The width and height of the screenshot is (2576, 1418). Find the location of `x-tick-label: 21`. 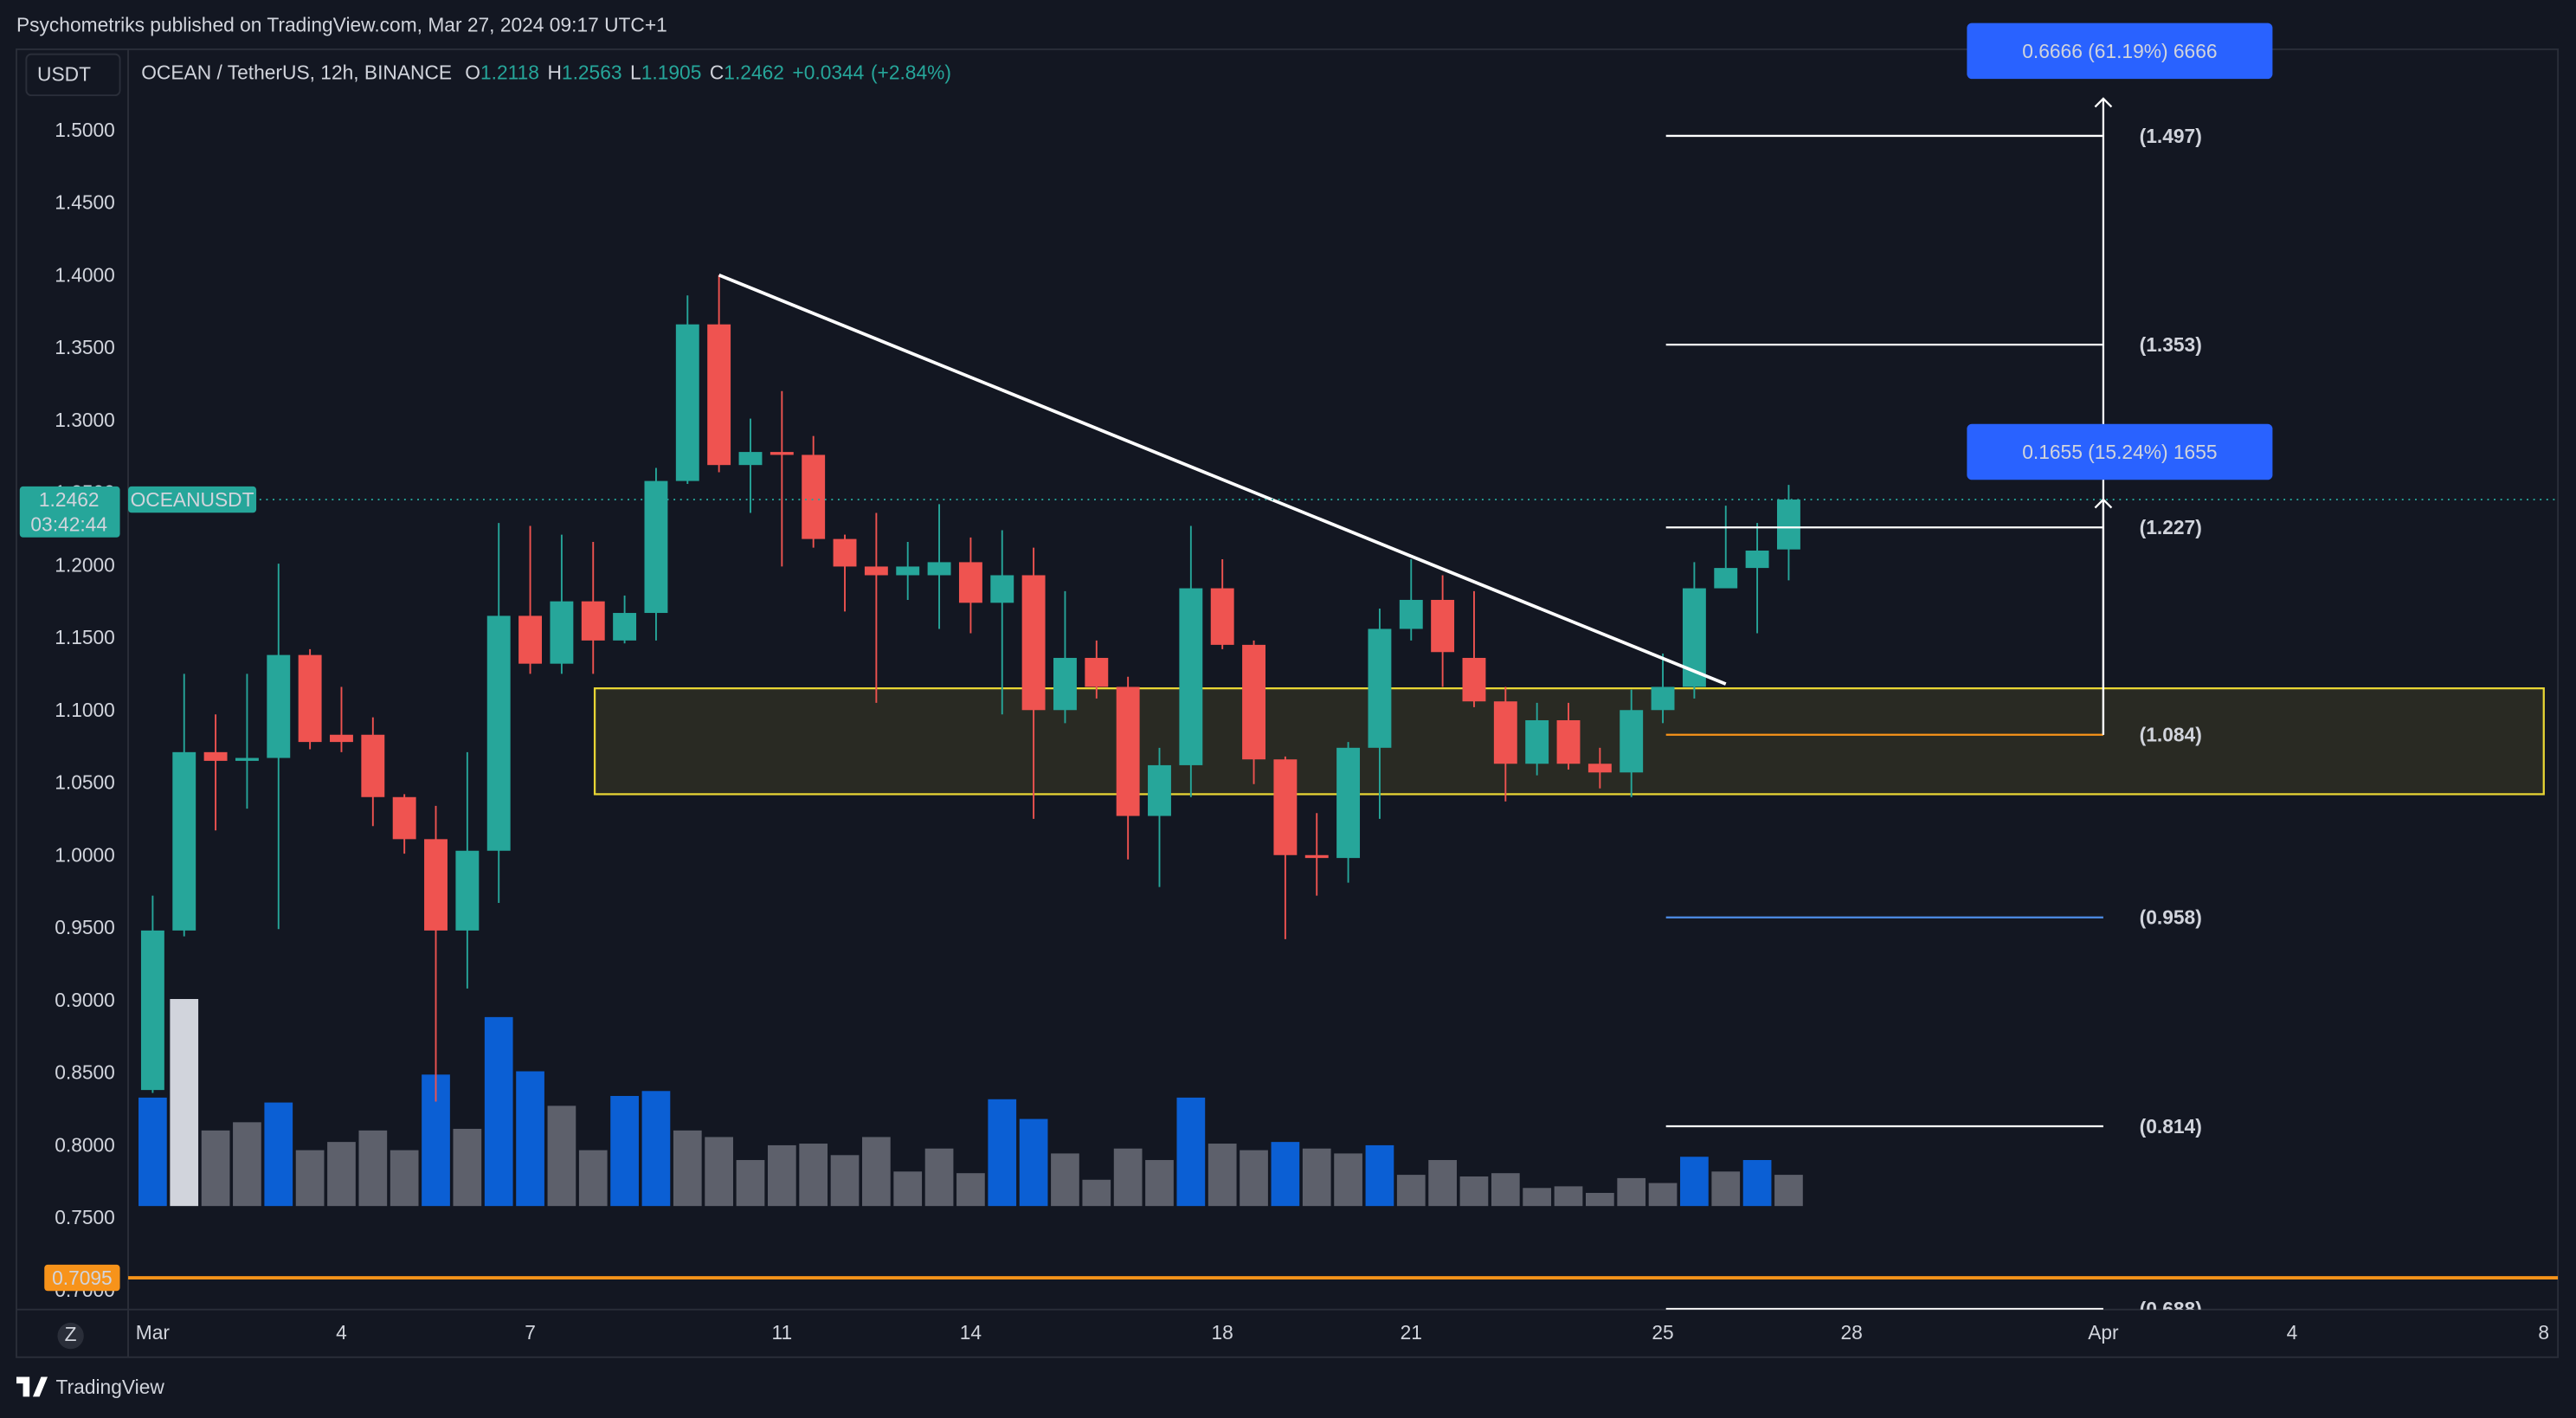

x-tick-label: 21 is located at coordinates (1411, 1332).